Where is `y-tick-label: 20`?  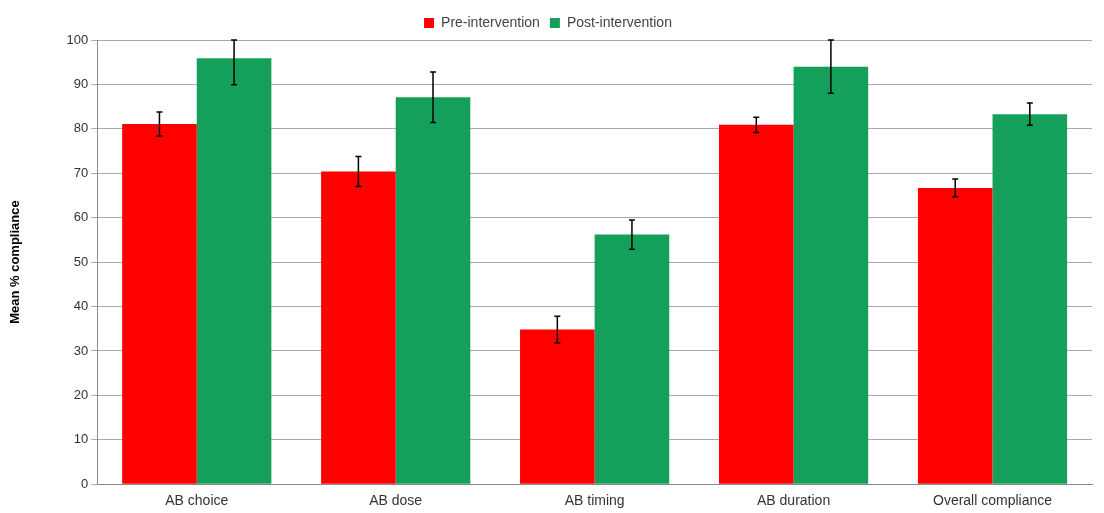
y-tick-label: 20 is located at coordinates (81, 394).